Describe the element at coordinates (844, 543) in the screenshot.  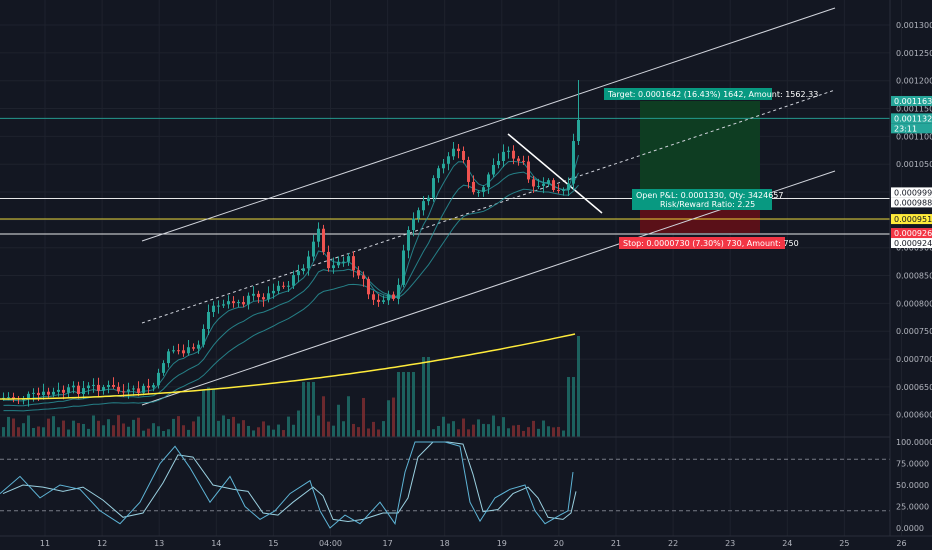
I see `time-tick-label: 25` at that location.